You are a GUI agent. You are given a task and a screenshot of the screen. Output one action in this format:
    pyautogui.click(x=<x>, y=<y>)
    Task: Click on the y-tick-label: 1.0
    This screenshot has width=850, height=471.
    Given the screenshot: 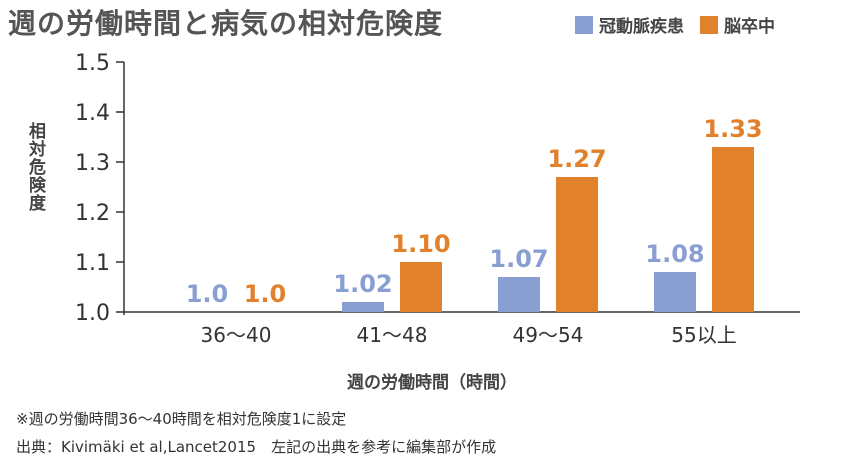 What is the action you would take?
    pyautogui.click(x=92, y=313)
    